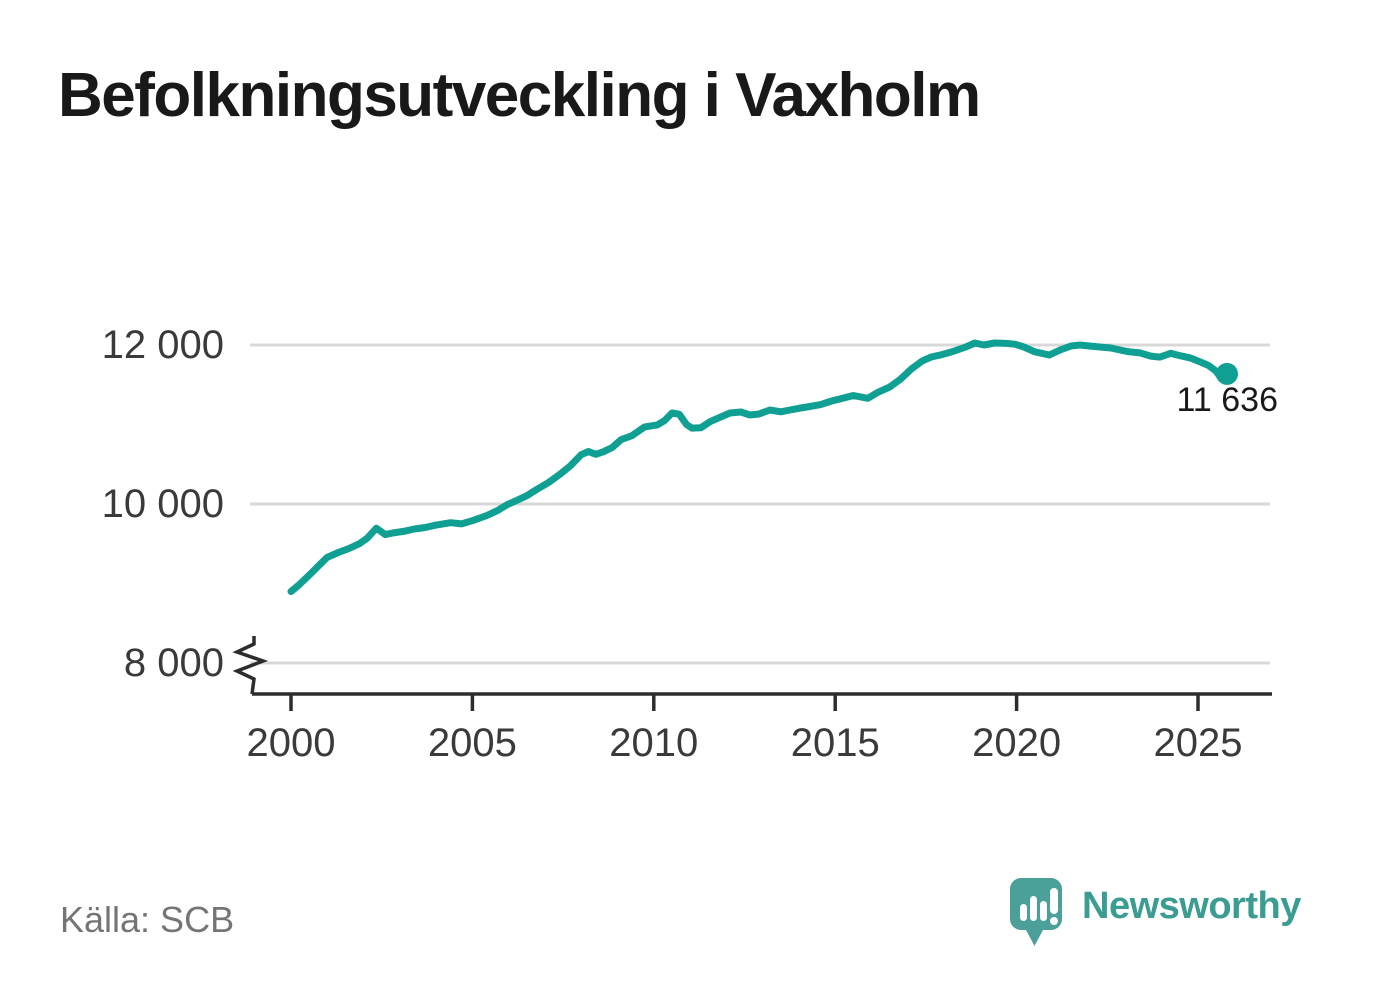 The width and height of the screenshot is (1382, 999). Describe the element at coordinates (1016, 743) in the screenshot. I see `x-axis-label-2020: 2020` at that location.